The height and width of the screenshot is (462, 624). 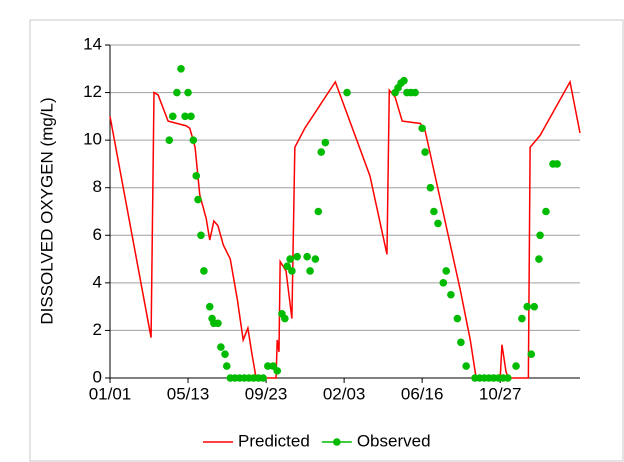 I want to click on y-tick-label: 14, so click(x=92, y=43).